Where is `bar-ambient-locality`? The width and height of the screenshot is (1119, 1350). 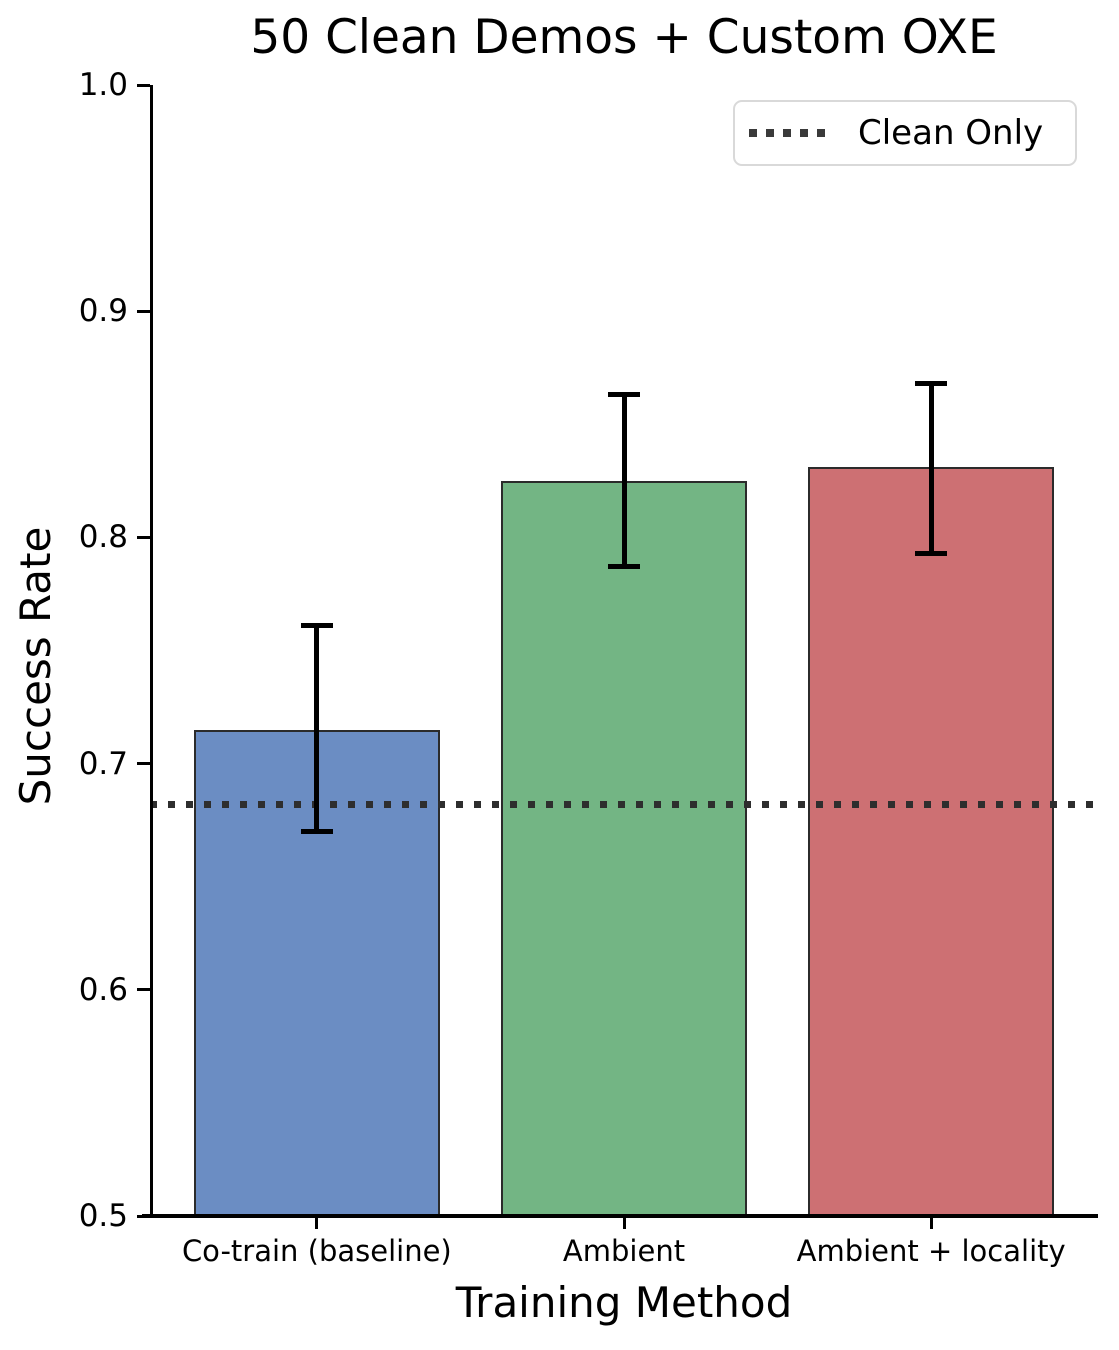
bar-ambient-locality is located at coordinates (931, 841).